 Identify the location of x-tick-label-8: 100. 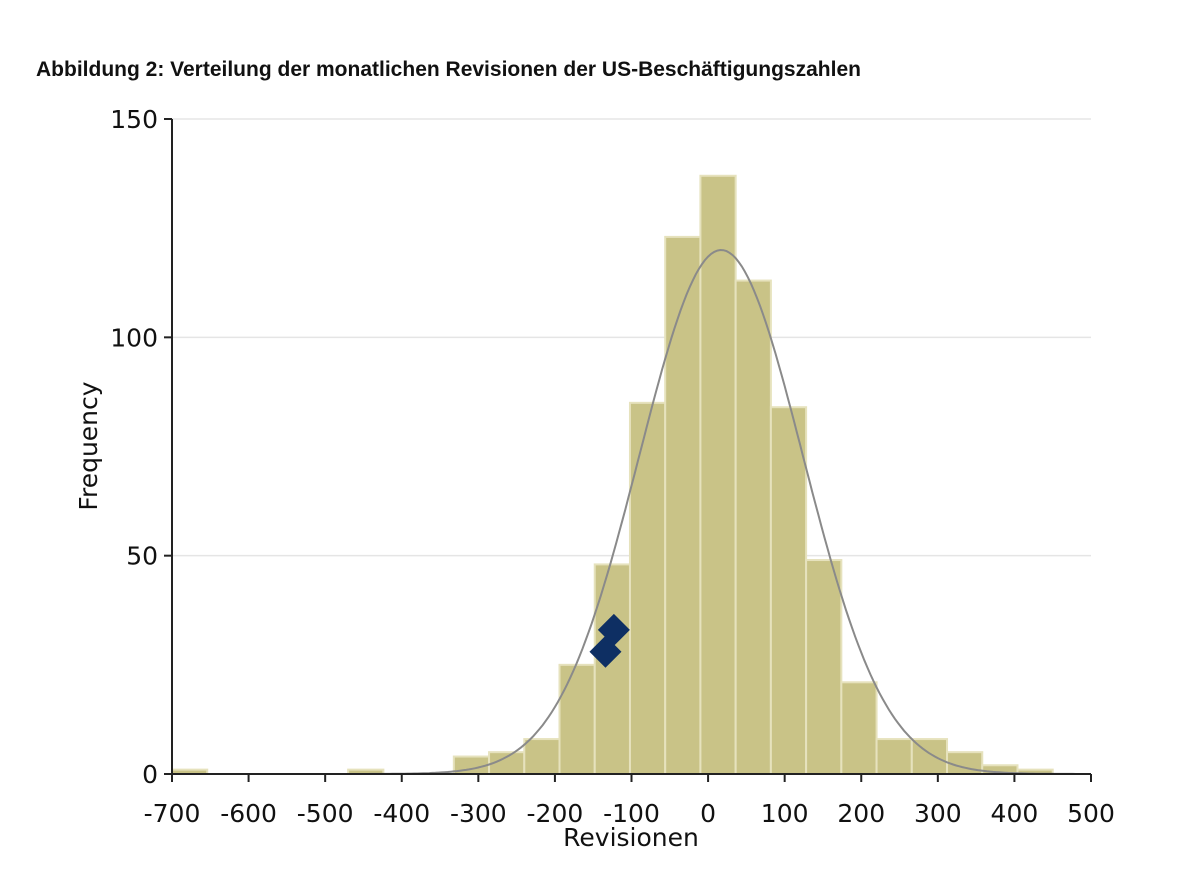
(785, 813).